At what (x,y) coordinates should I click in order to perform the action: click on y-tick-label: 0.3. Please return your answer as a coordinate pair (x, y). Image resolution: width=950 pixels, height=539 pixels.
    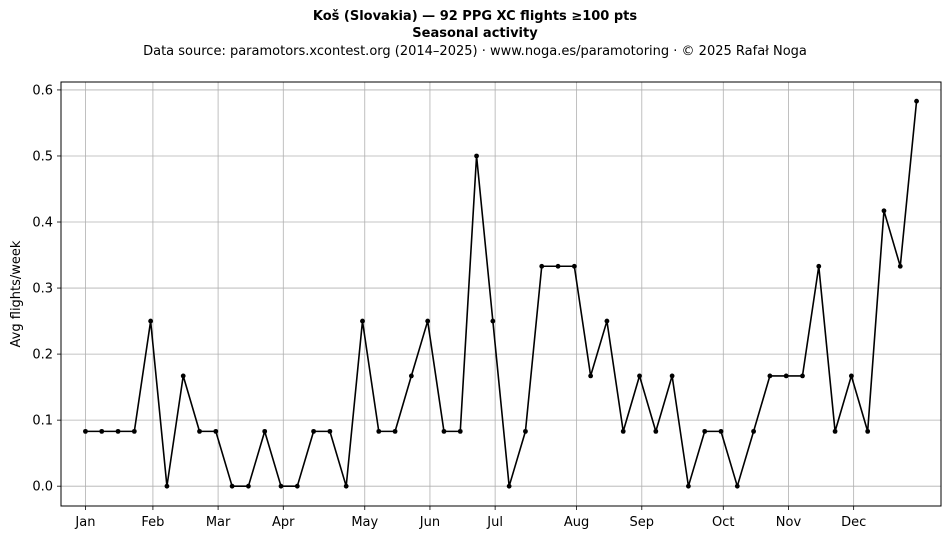
    Looking at the image, I should click on (42, 289).